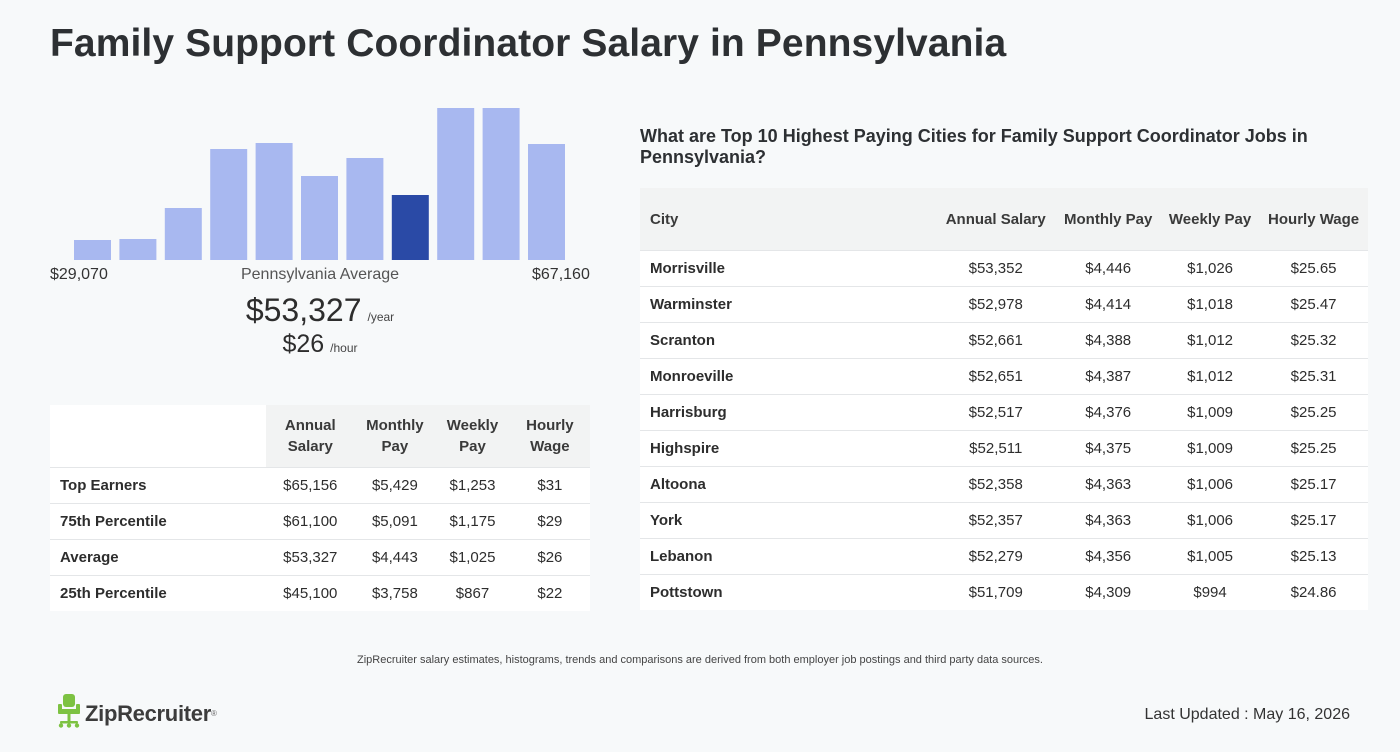 Image resolution: width=1400 pixels, height=752 pixels. I want to click on logo-wordmark: ZipRecruiter, so click(148, 713).